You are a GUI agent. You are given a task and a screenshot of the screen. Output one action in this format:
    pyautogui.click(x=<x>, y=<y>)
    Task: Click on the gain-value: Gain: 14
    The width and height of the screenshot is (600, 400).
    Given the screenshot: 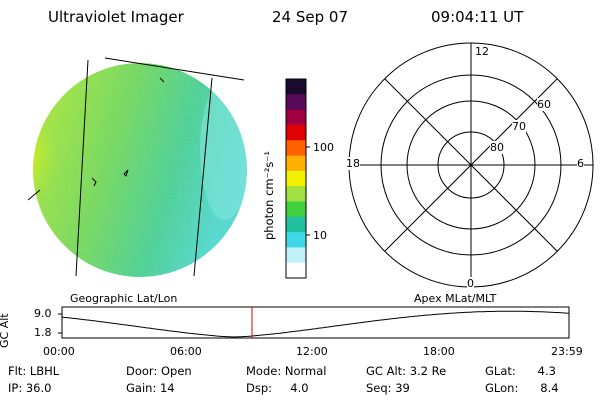 What is the action you would take?
    pyautogui.click(x=150, y=388)
    